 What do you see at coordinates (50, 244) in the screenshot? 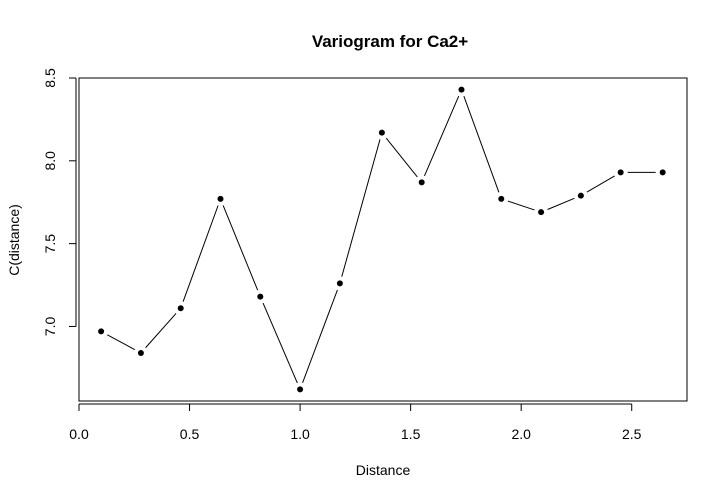
I see `y-tick-label: 7.5` at bounding box center [50, 244].